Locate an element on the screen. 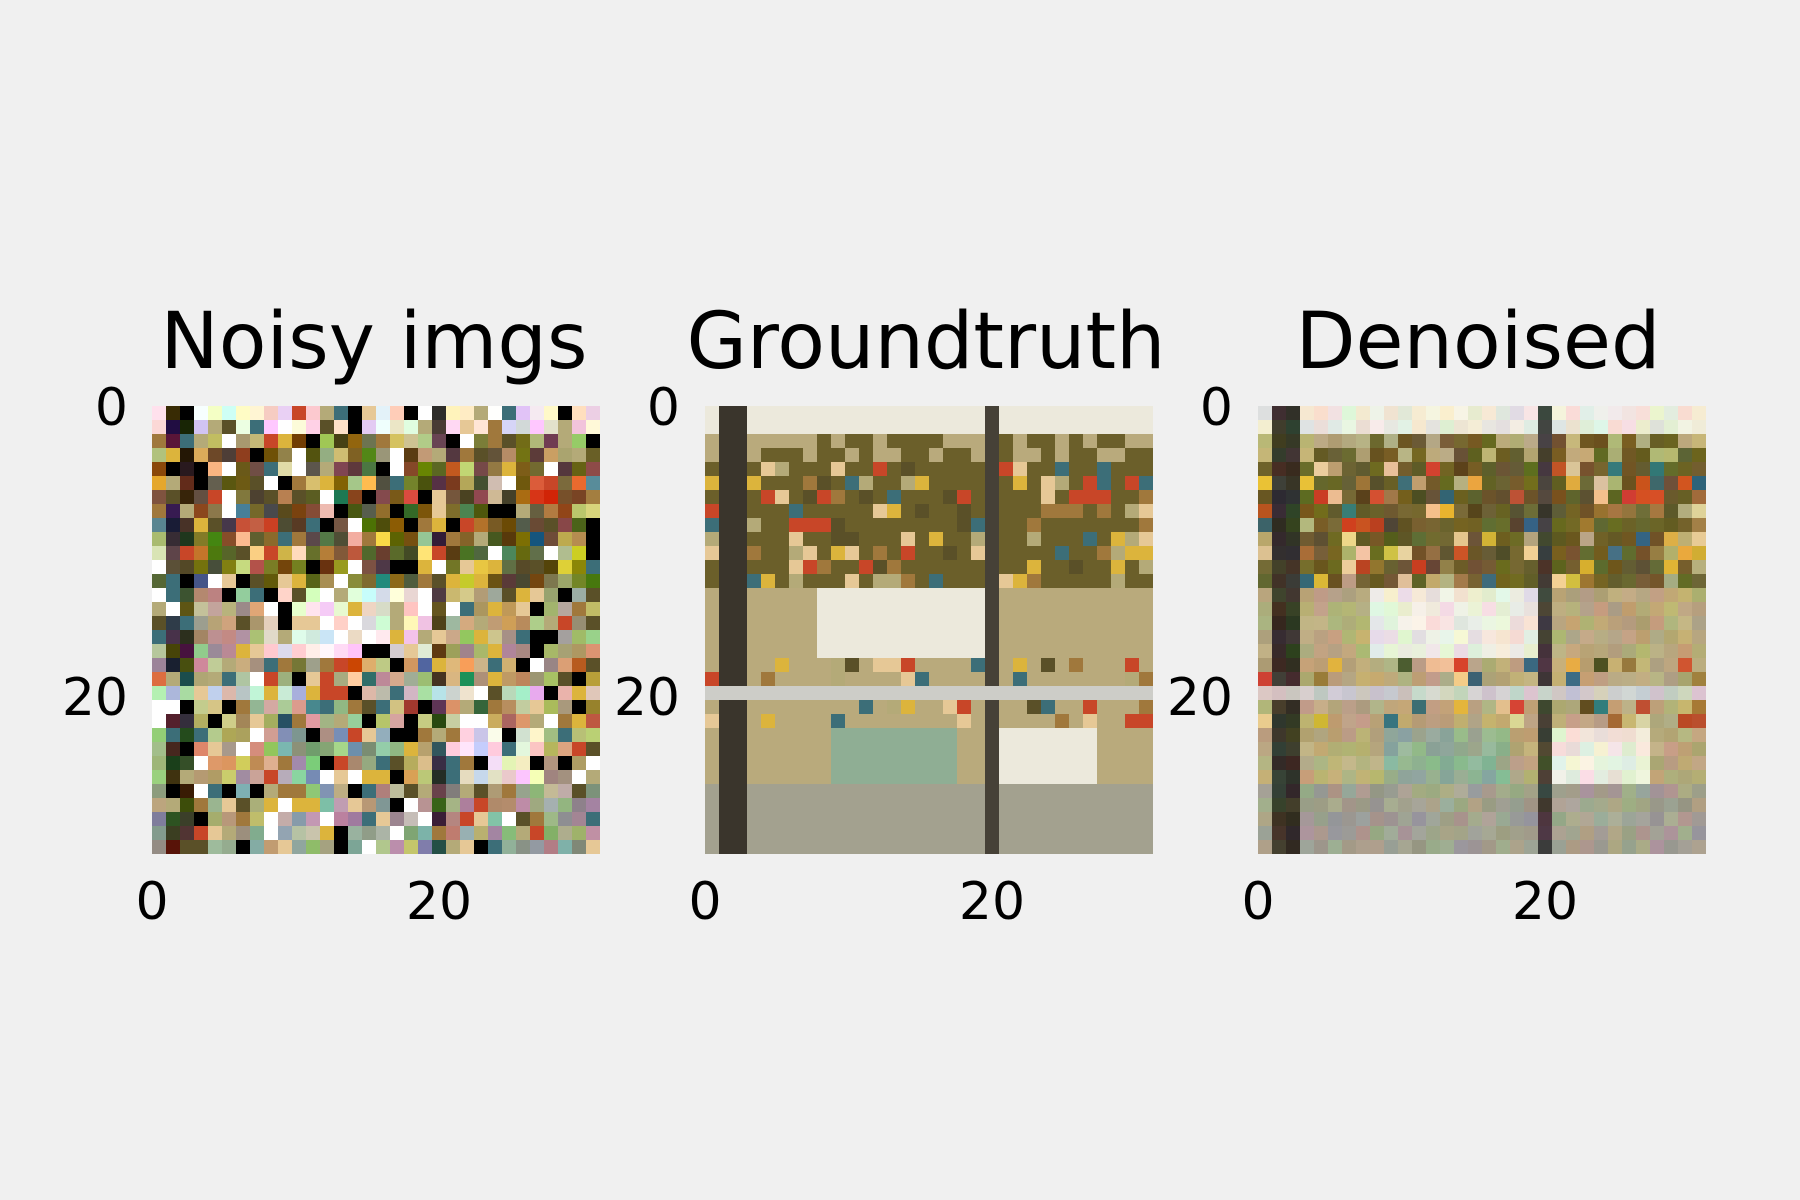 This screenshot has height=1200, width=1800. groundtruth-image is located at coordinates (929, 630).